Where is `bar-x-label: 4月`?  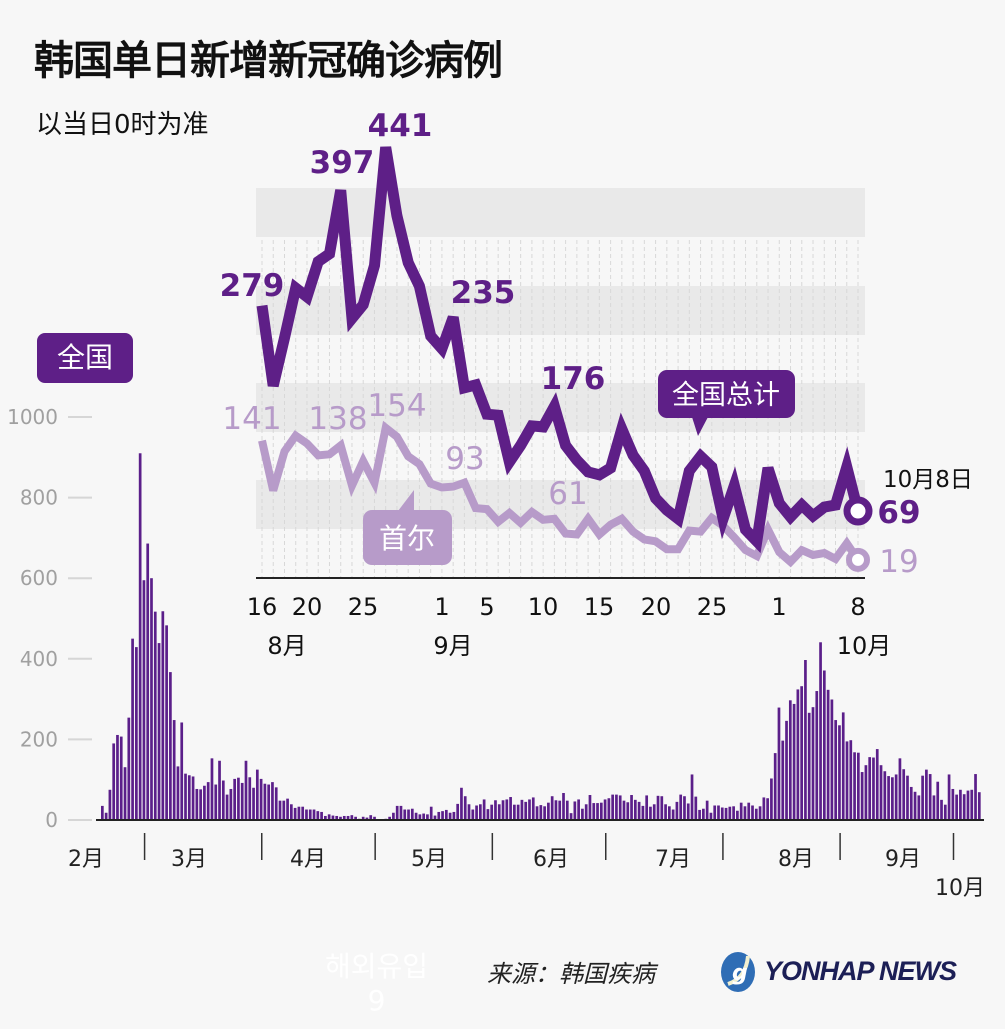
bar-x-label: 4月 is located at coordinates (308, 859).